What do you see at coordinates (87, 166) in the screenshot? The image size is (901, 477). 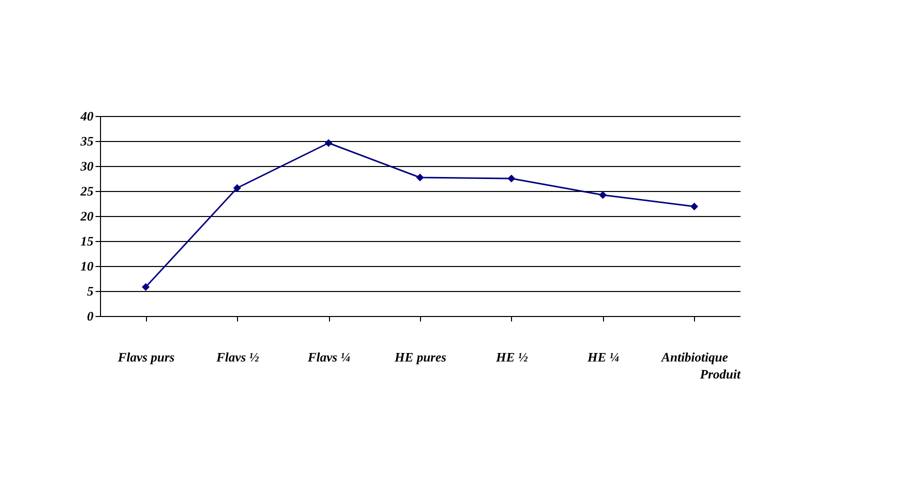 I see `y-tick-label: 30` at bounding box center [87, 166].